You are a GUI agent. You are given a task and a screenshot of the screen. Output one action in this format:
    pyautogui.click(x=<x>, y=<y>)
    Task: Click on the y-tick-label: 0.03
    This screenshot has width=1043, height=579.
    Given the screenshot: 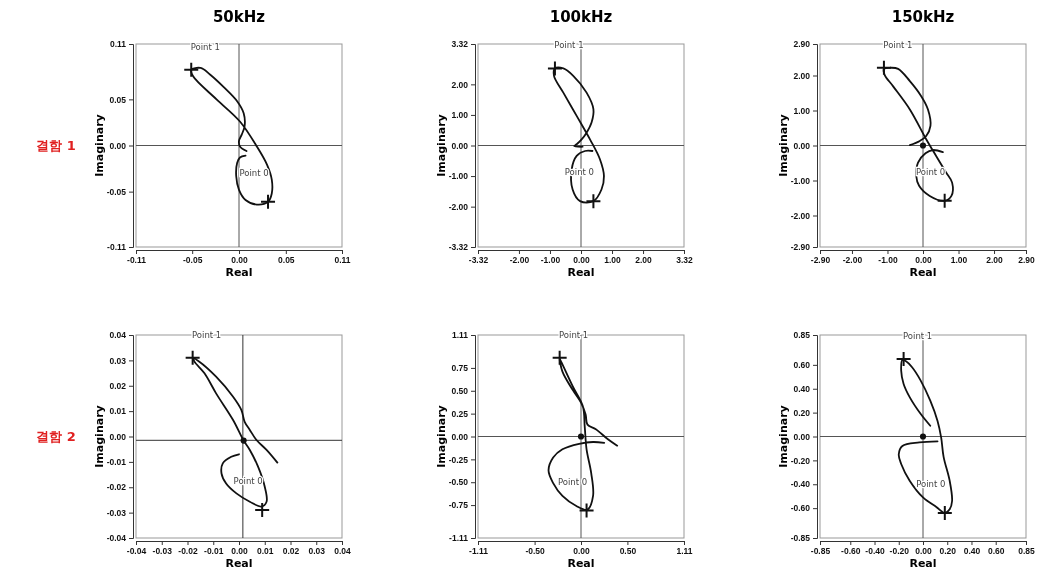 What is the action you would take?
    pyautogui.click(x=118, y=360)
    